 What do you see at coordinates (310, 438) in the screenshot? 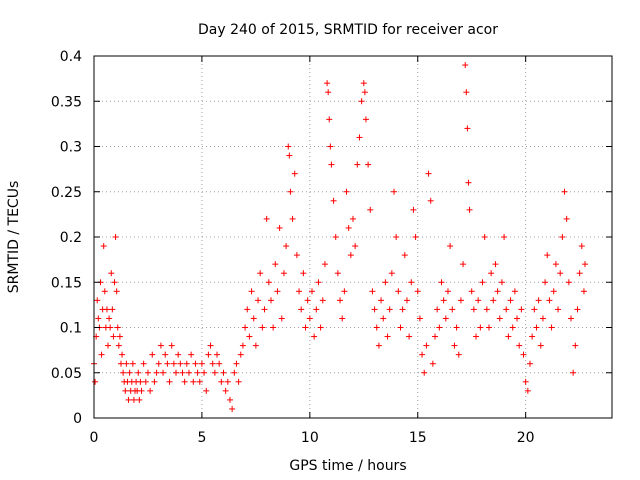
I see `x-tick-label: 10` at bounding box center [310, 438].